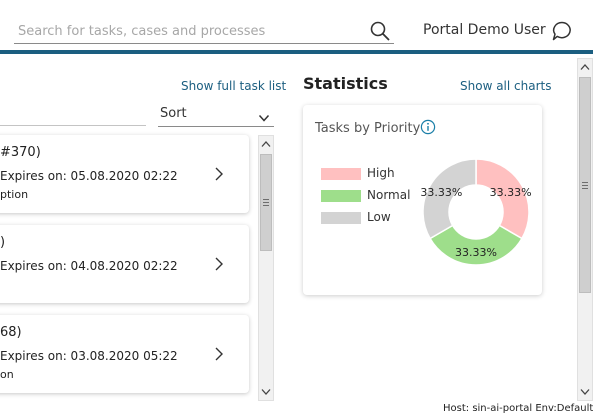  Describe the element at coordinates (89, 176) in the screenshot. I see `task-expiry: Expires on: 05.08.2020 02:22` at that location.